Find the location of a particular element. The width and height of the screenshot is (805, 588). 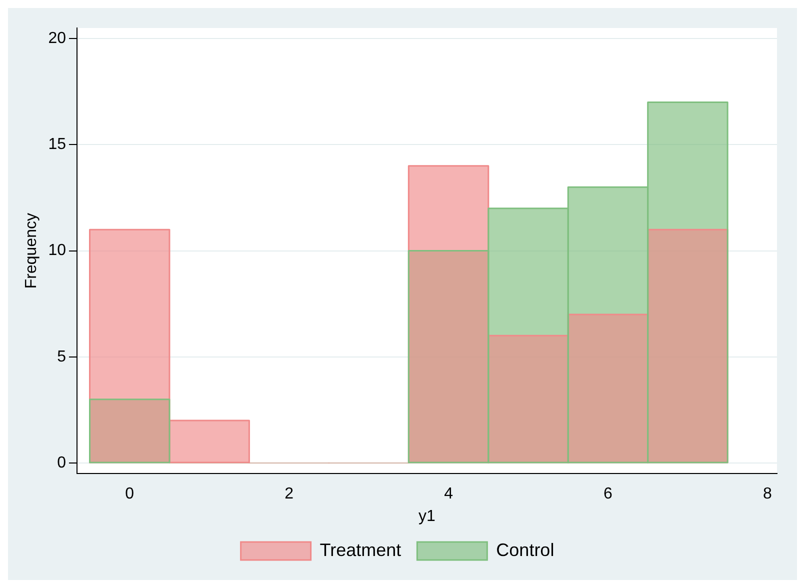

legend-label: Treatment is located at coordinates (361, 550).